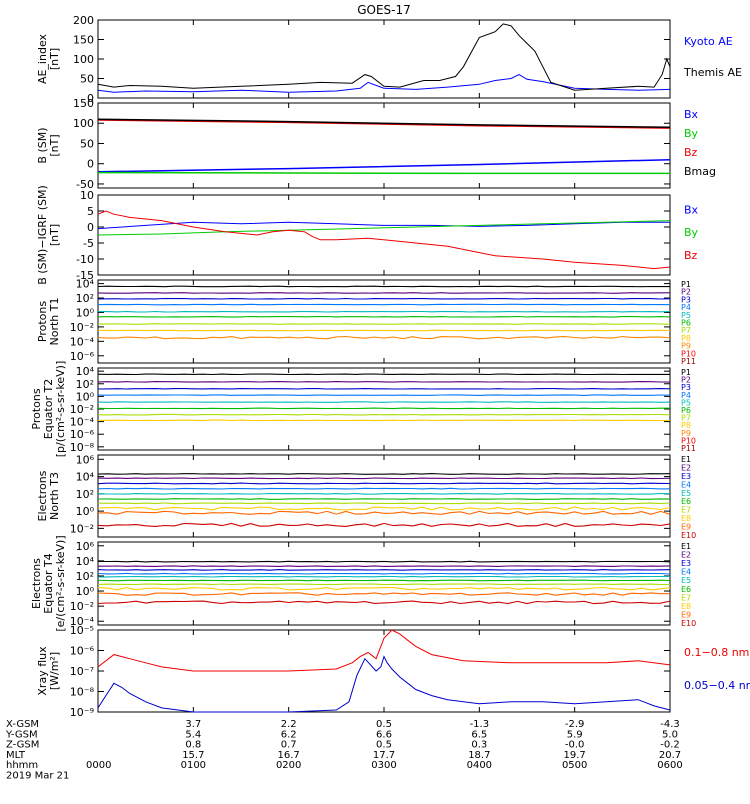 This screenshot has height=804, width=750. Describe the element at coordinates (384, 240) in the screenshot. I see `series-line-bz` at that location.